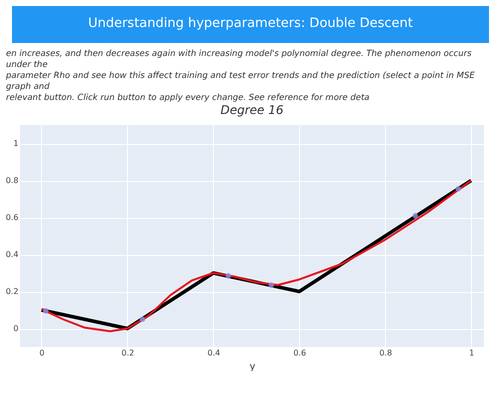 This screenshot has width=501, height=406. Describe the element at coordinates (188, 98) in the screenshot. I see `text: relevant button. Click run button to apply every change. See reference for more deta` at that location.